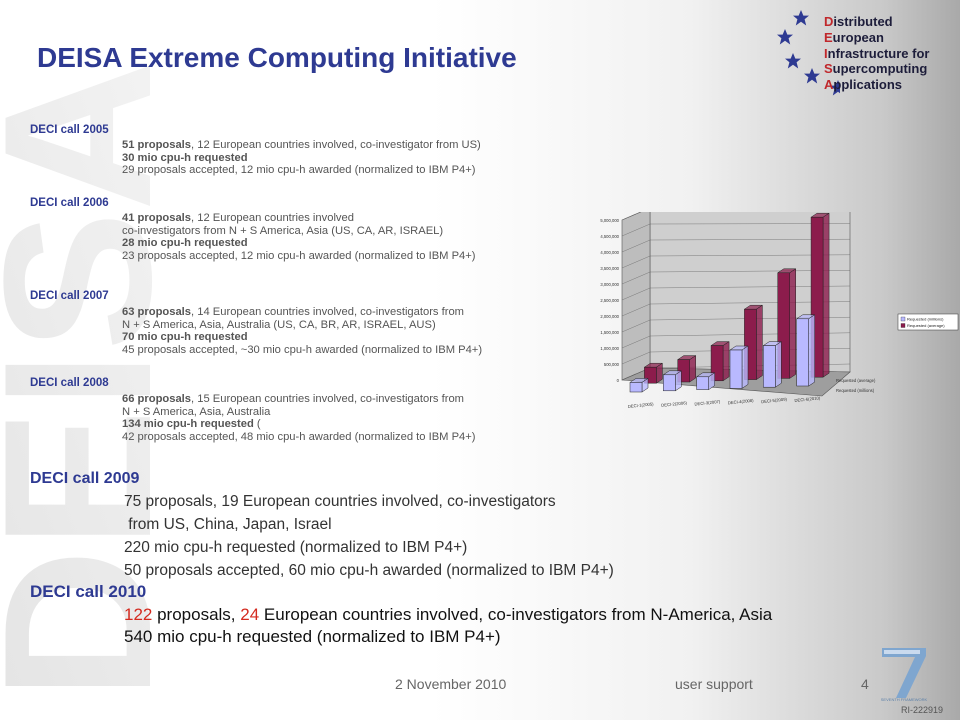 The width and height of the screenshot is (960, 720). I want to click on slide-title: DEISA Extreme Computing Initiative, so click(277, 57).